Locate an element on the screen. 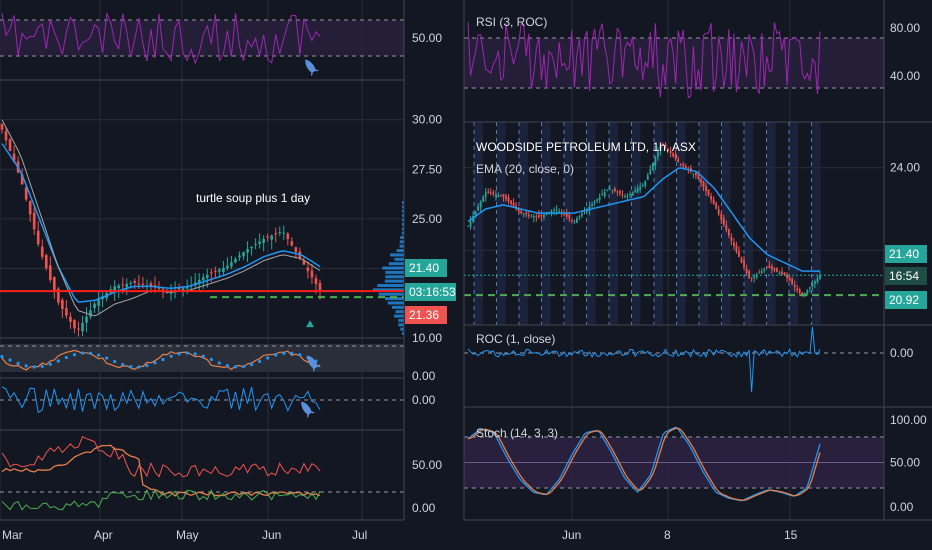 The height and width of the screenshot is (550, 932). adx-tick-label: 50.00 is located at coordinates (427, 465).